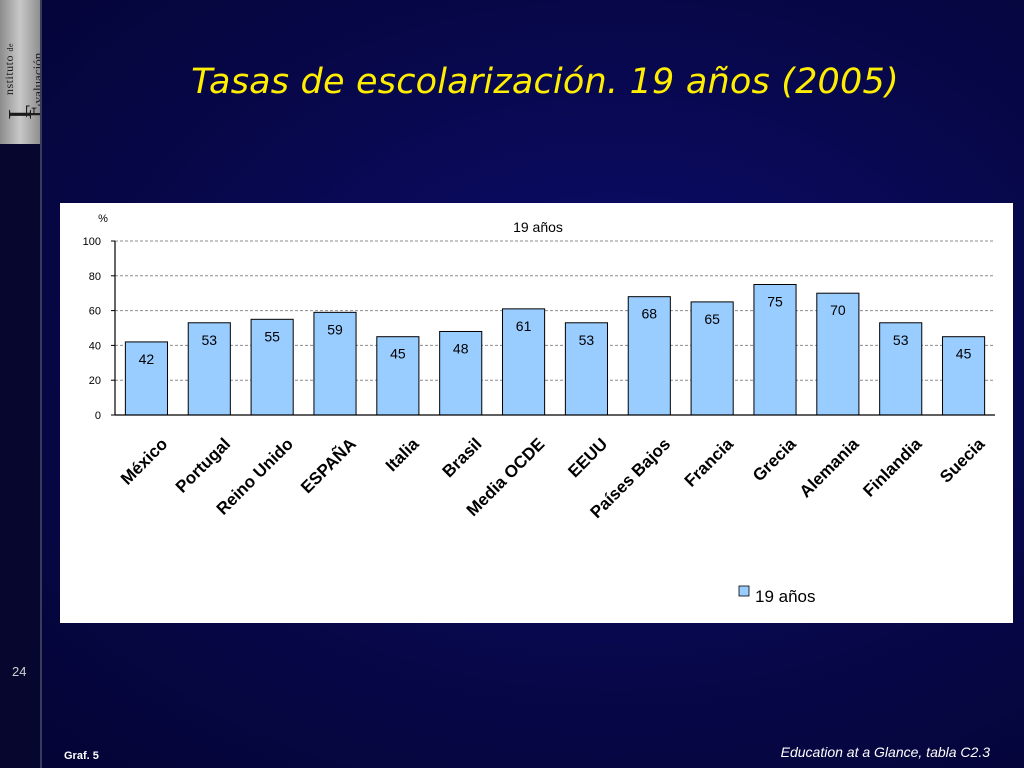  I want to click on x-tick-label: Suecia, so click(962, 460).